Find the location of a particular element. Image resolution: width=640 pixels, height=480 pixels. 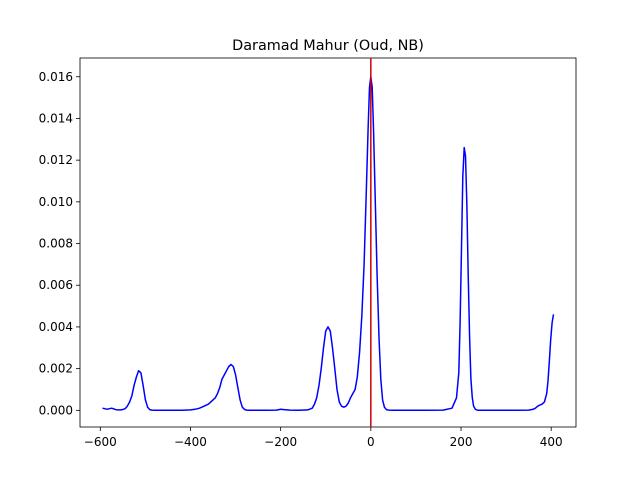

y-tick-label: 0.002 is located at coordinates (56, 369).